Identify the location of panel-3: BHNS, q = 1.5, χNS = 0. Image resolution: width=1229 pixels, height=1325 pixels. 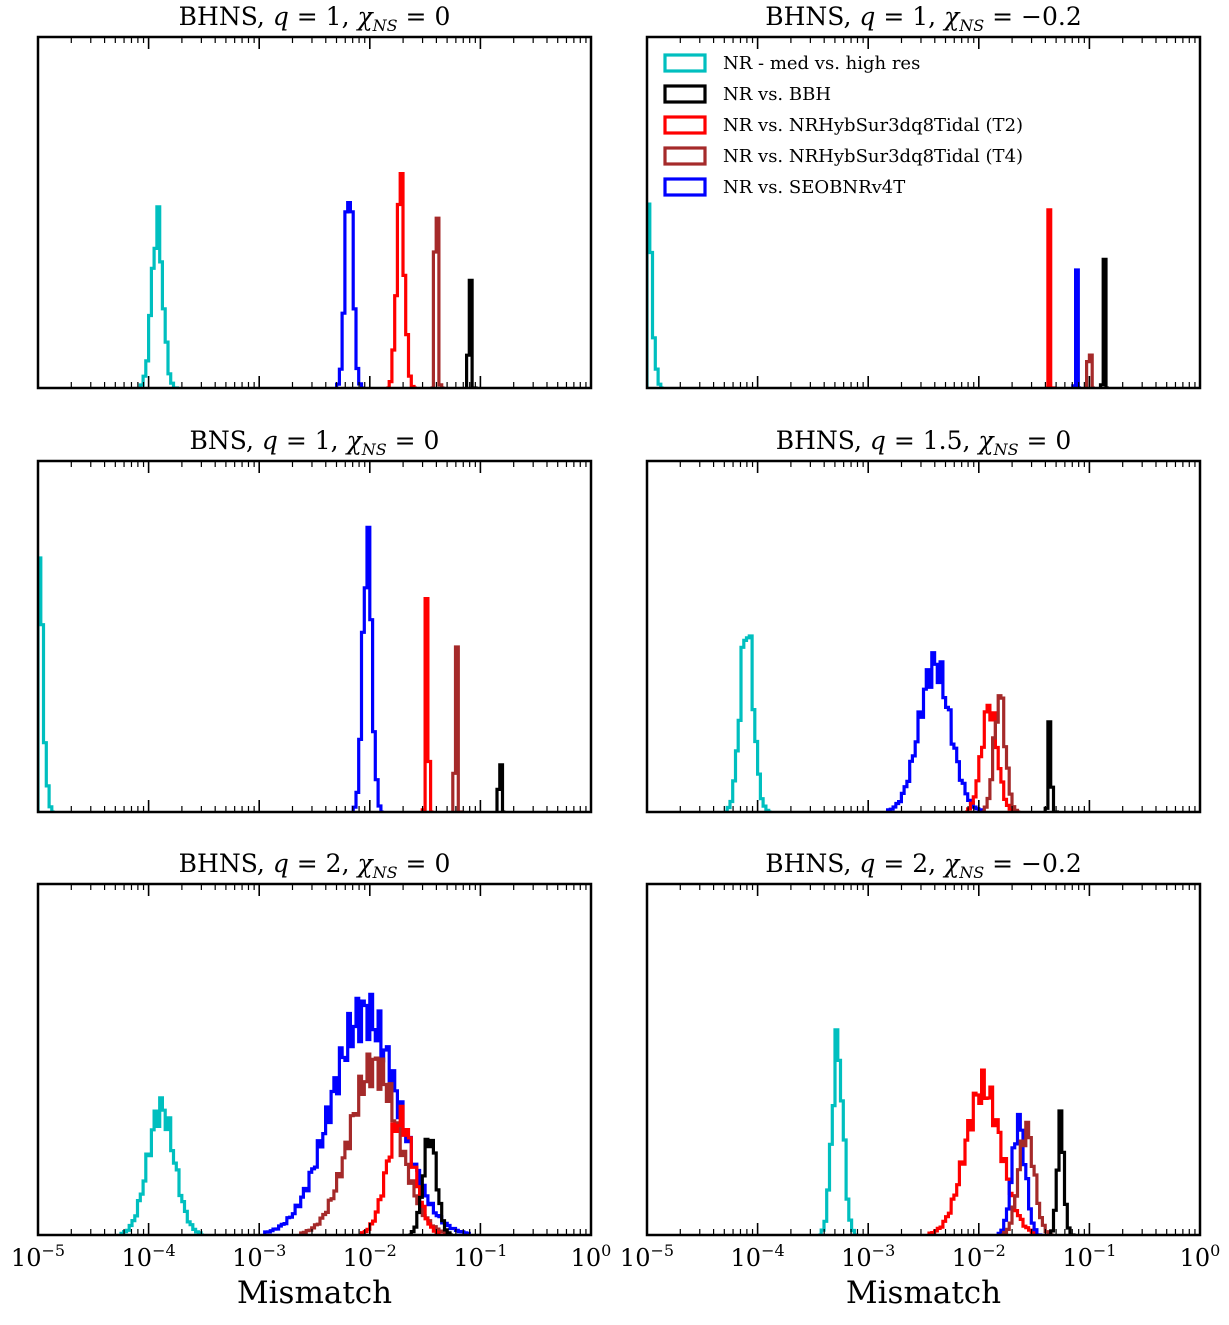
(923, 620).